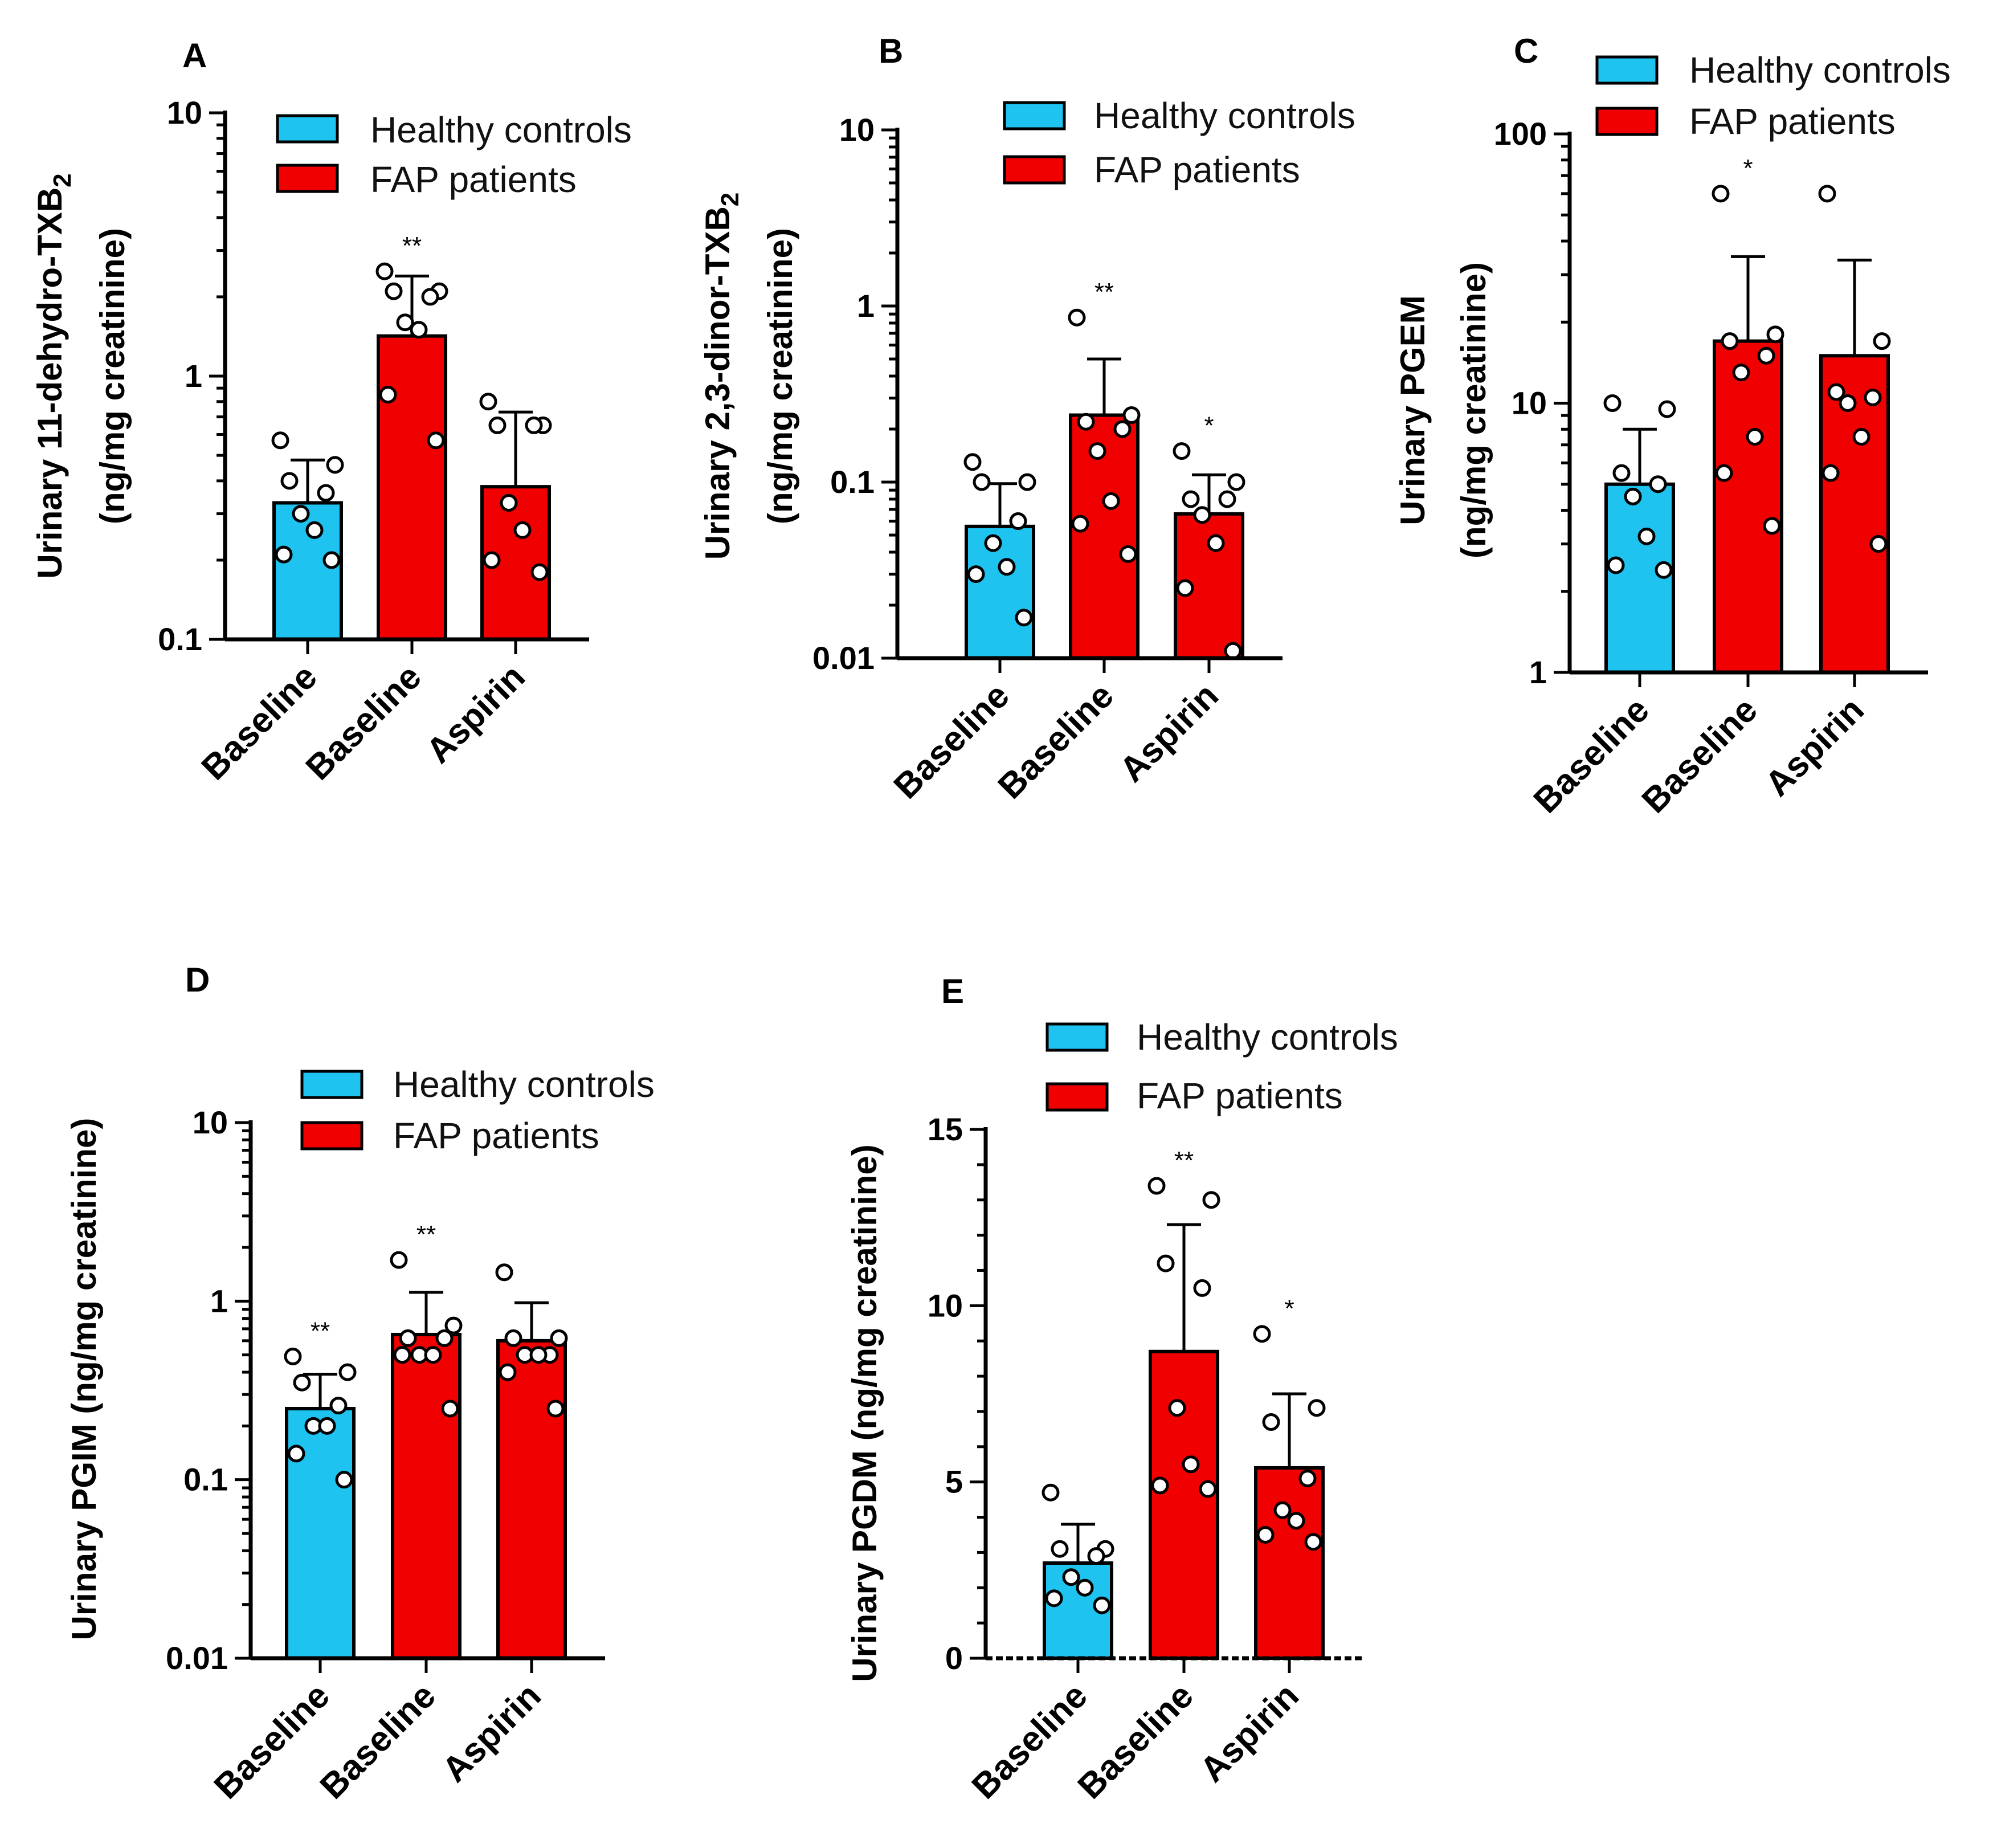 This screenshot has width=1989, height=1848. Describe the element at coordinates (194, 55) in the screenshot. I see `panel-a-label: A` at that location.